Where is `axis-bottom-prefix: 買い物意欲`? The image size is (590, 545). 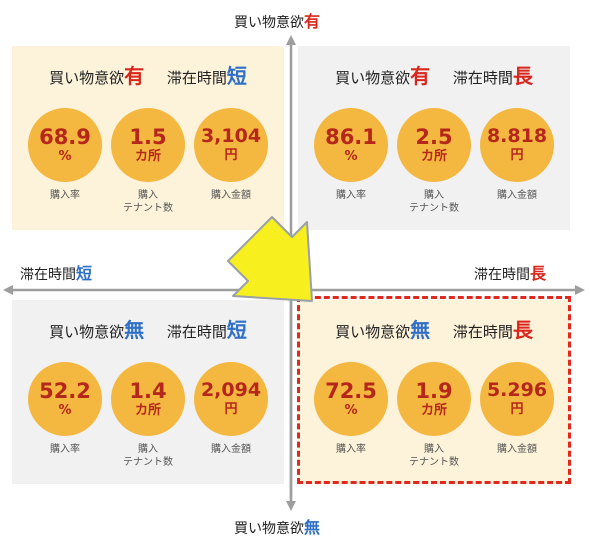
axis-bottom-prefix: 買い物意欲 is located at coordinates (269, 529).